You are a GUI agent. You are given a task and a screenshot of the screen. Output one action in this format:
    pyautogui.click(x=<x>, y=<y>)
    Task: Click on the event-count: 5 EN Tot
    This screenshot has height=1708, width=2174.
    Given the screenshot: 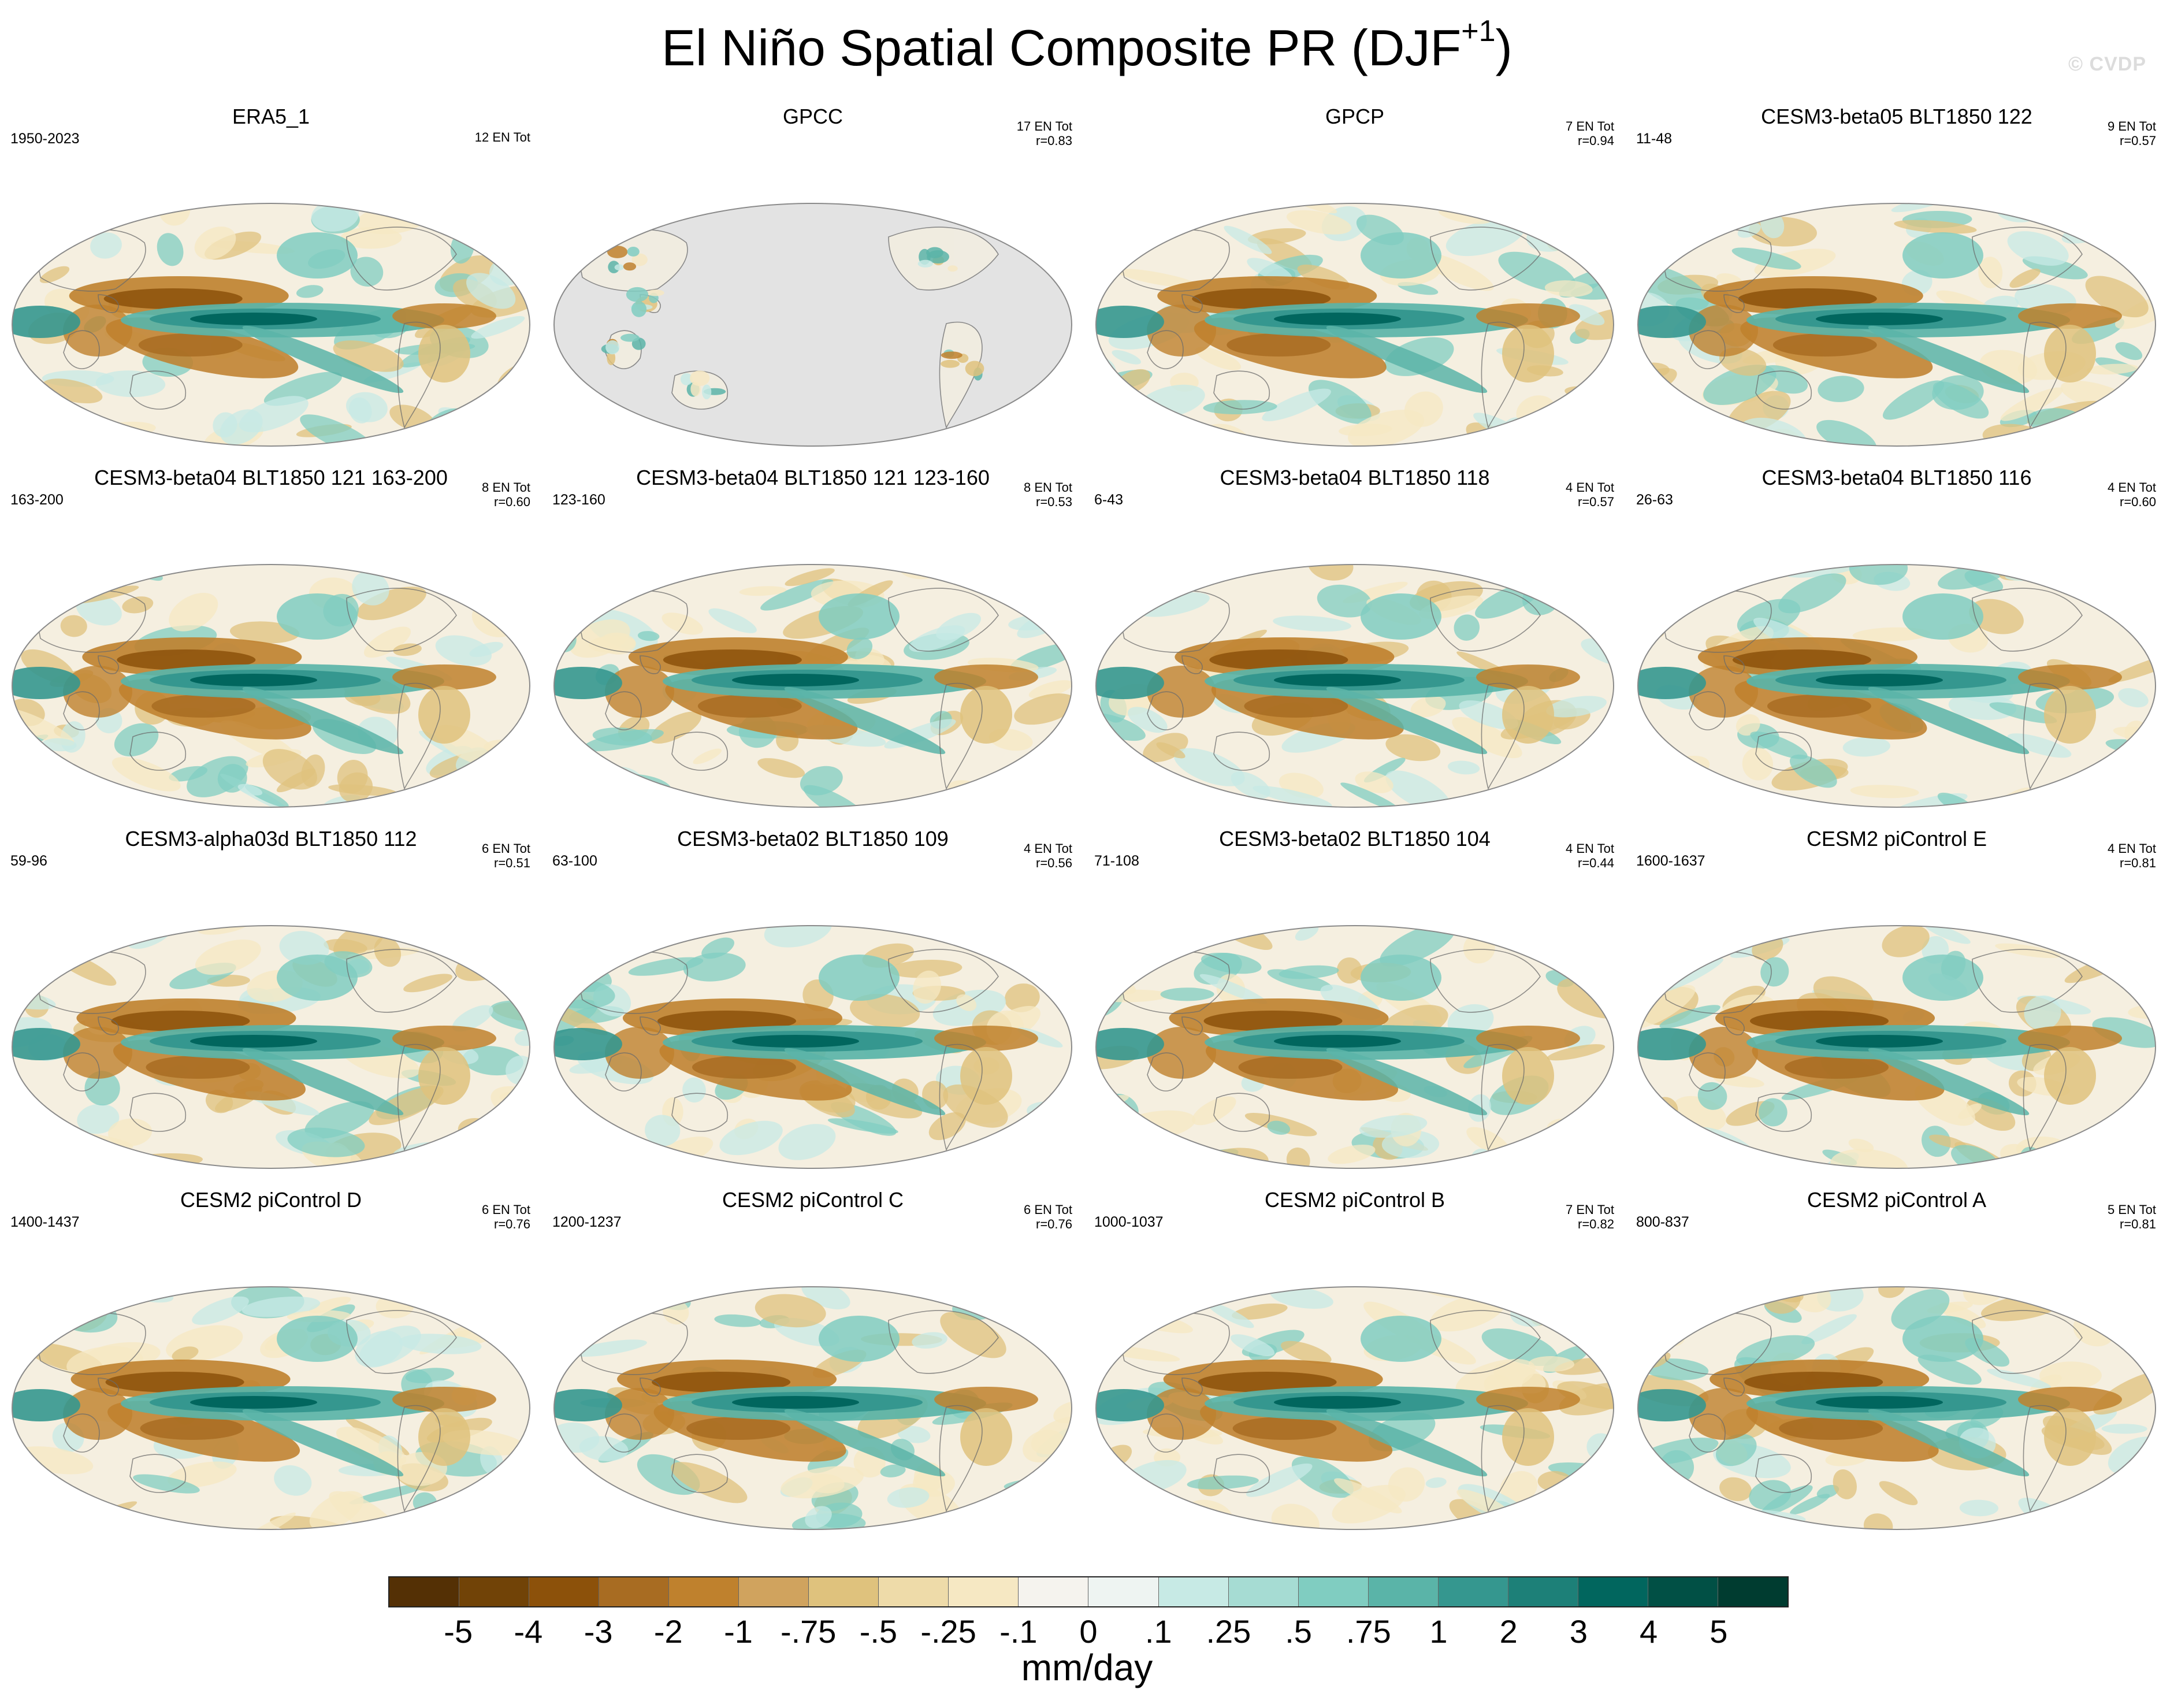 What is the action you would take?
    pyautogui.click(x=2132, y=1209)
    